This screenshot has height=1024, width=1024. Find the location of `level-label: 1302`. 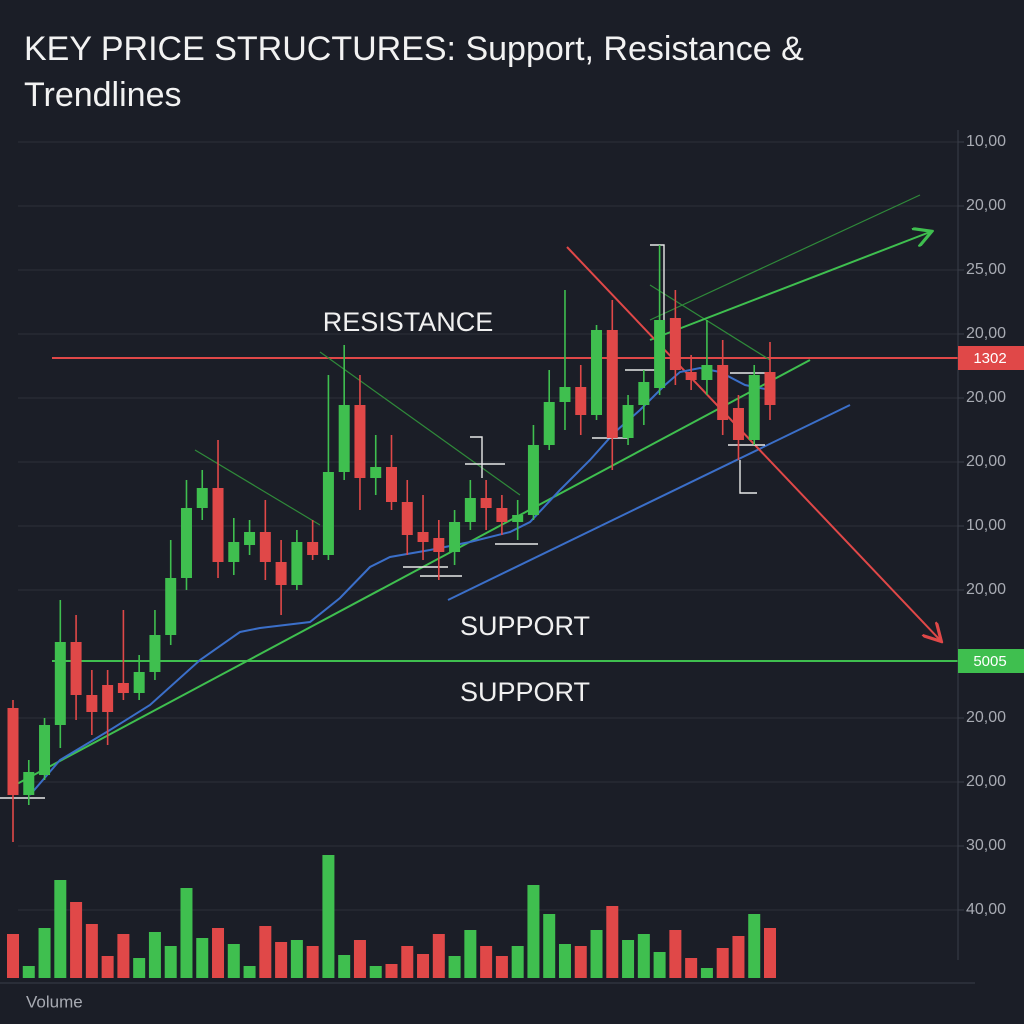

level-label: 1302 is located at coordinates (989, 358).